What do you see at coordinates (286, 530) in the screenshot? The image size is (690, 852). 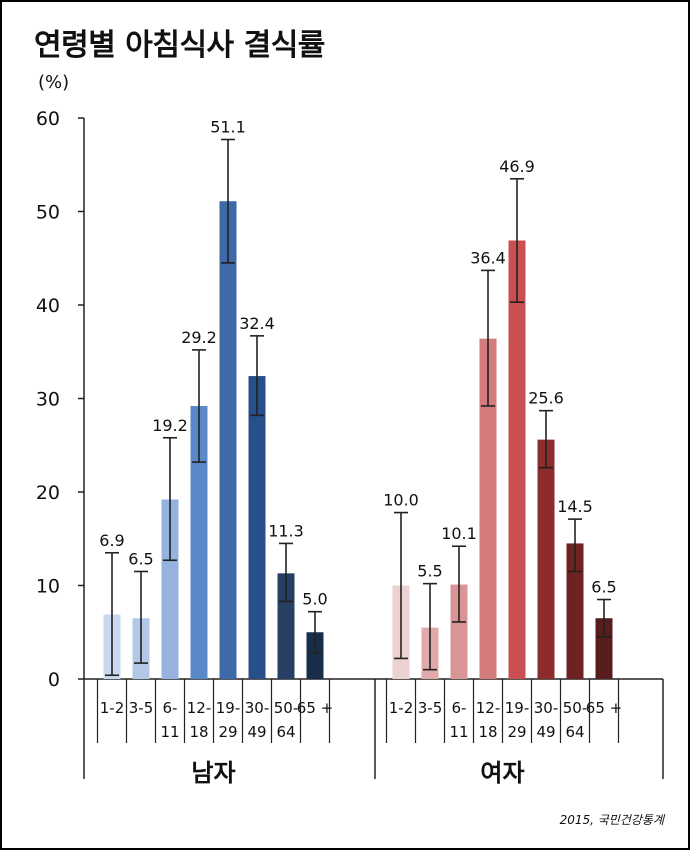 I see `data-label: 11.3` at bounding box center [286, 530].